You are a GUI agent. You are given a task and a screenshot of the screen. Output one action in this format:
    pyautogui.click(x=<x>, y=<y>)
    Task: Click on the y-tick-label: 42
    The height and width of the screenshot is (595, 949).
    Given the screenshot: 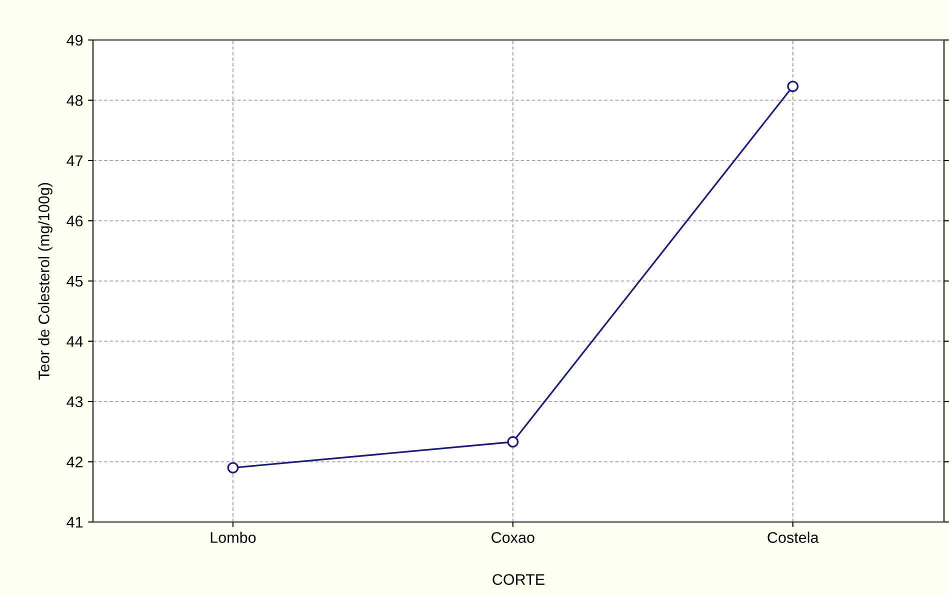 What is the action you would take?
    pyautogui.click(x=74, y=462)
    